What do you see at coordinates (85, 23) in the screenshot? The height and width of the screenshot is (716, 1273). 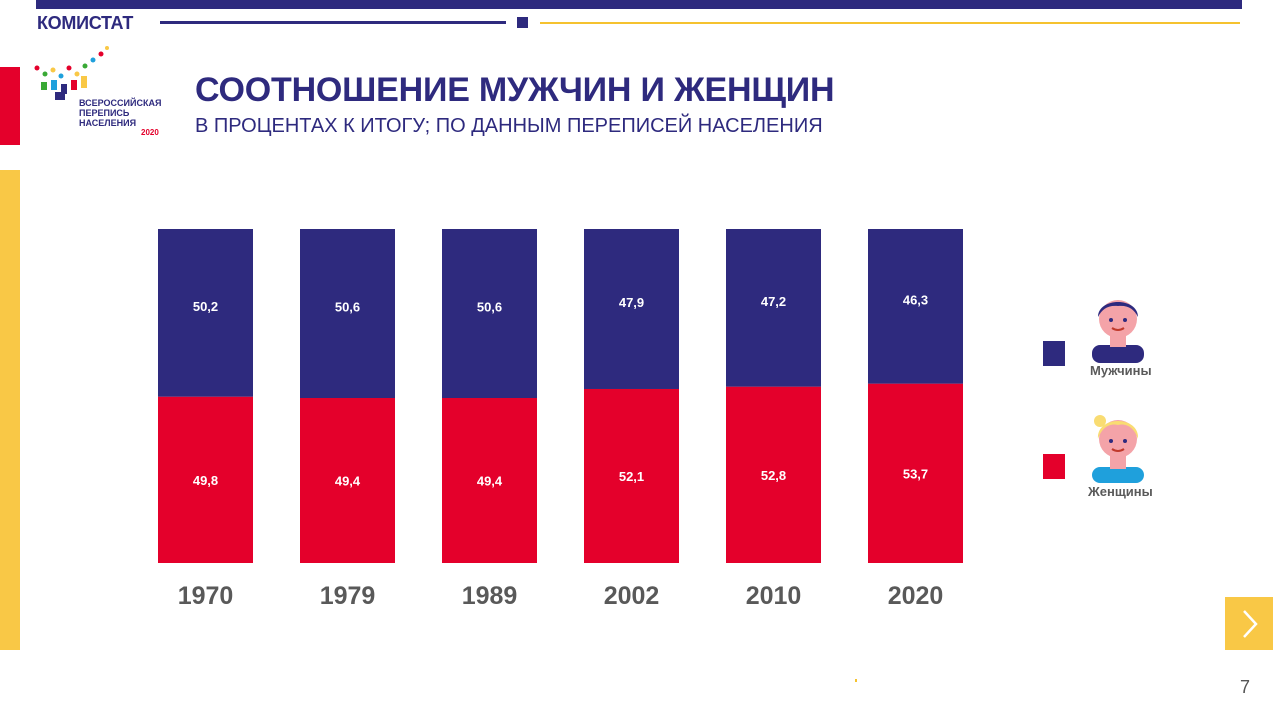 I see `brand-name: КОМИСТАТ` at bounding box center [85, 23].